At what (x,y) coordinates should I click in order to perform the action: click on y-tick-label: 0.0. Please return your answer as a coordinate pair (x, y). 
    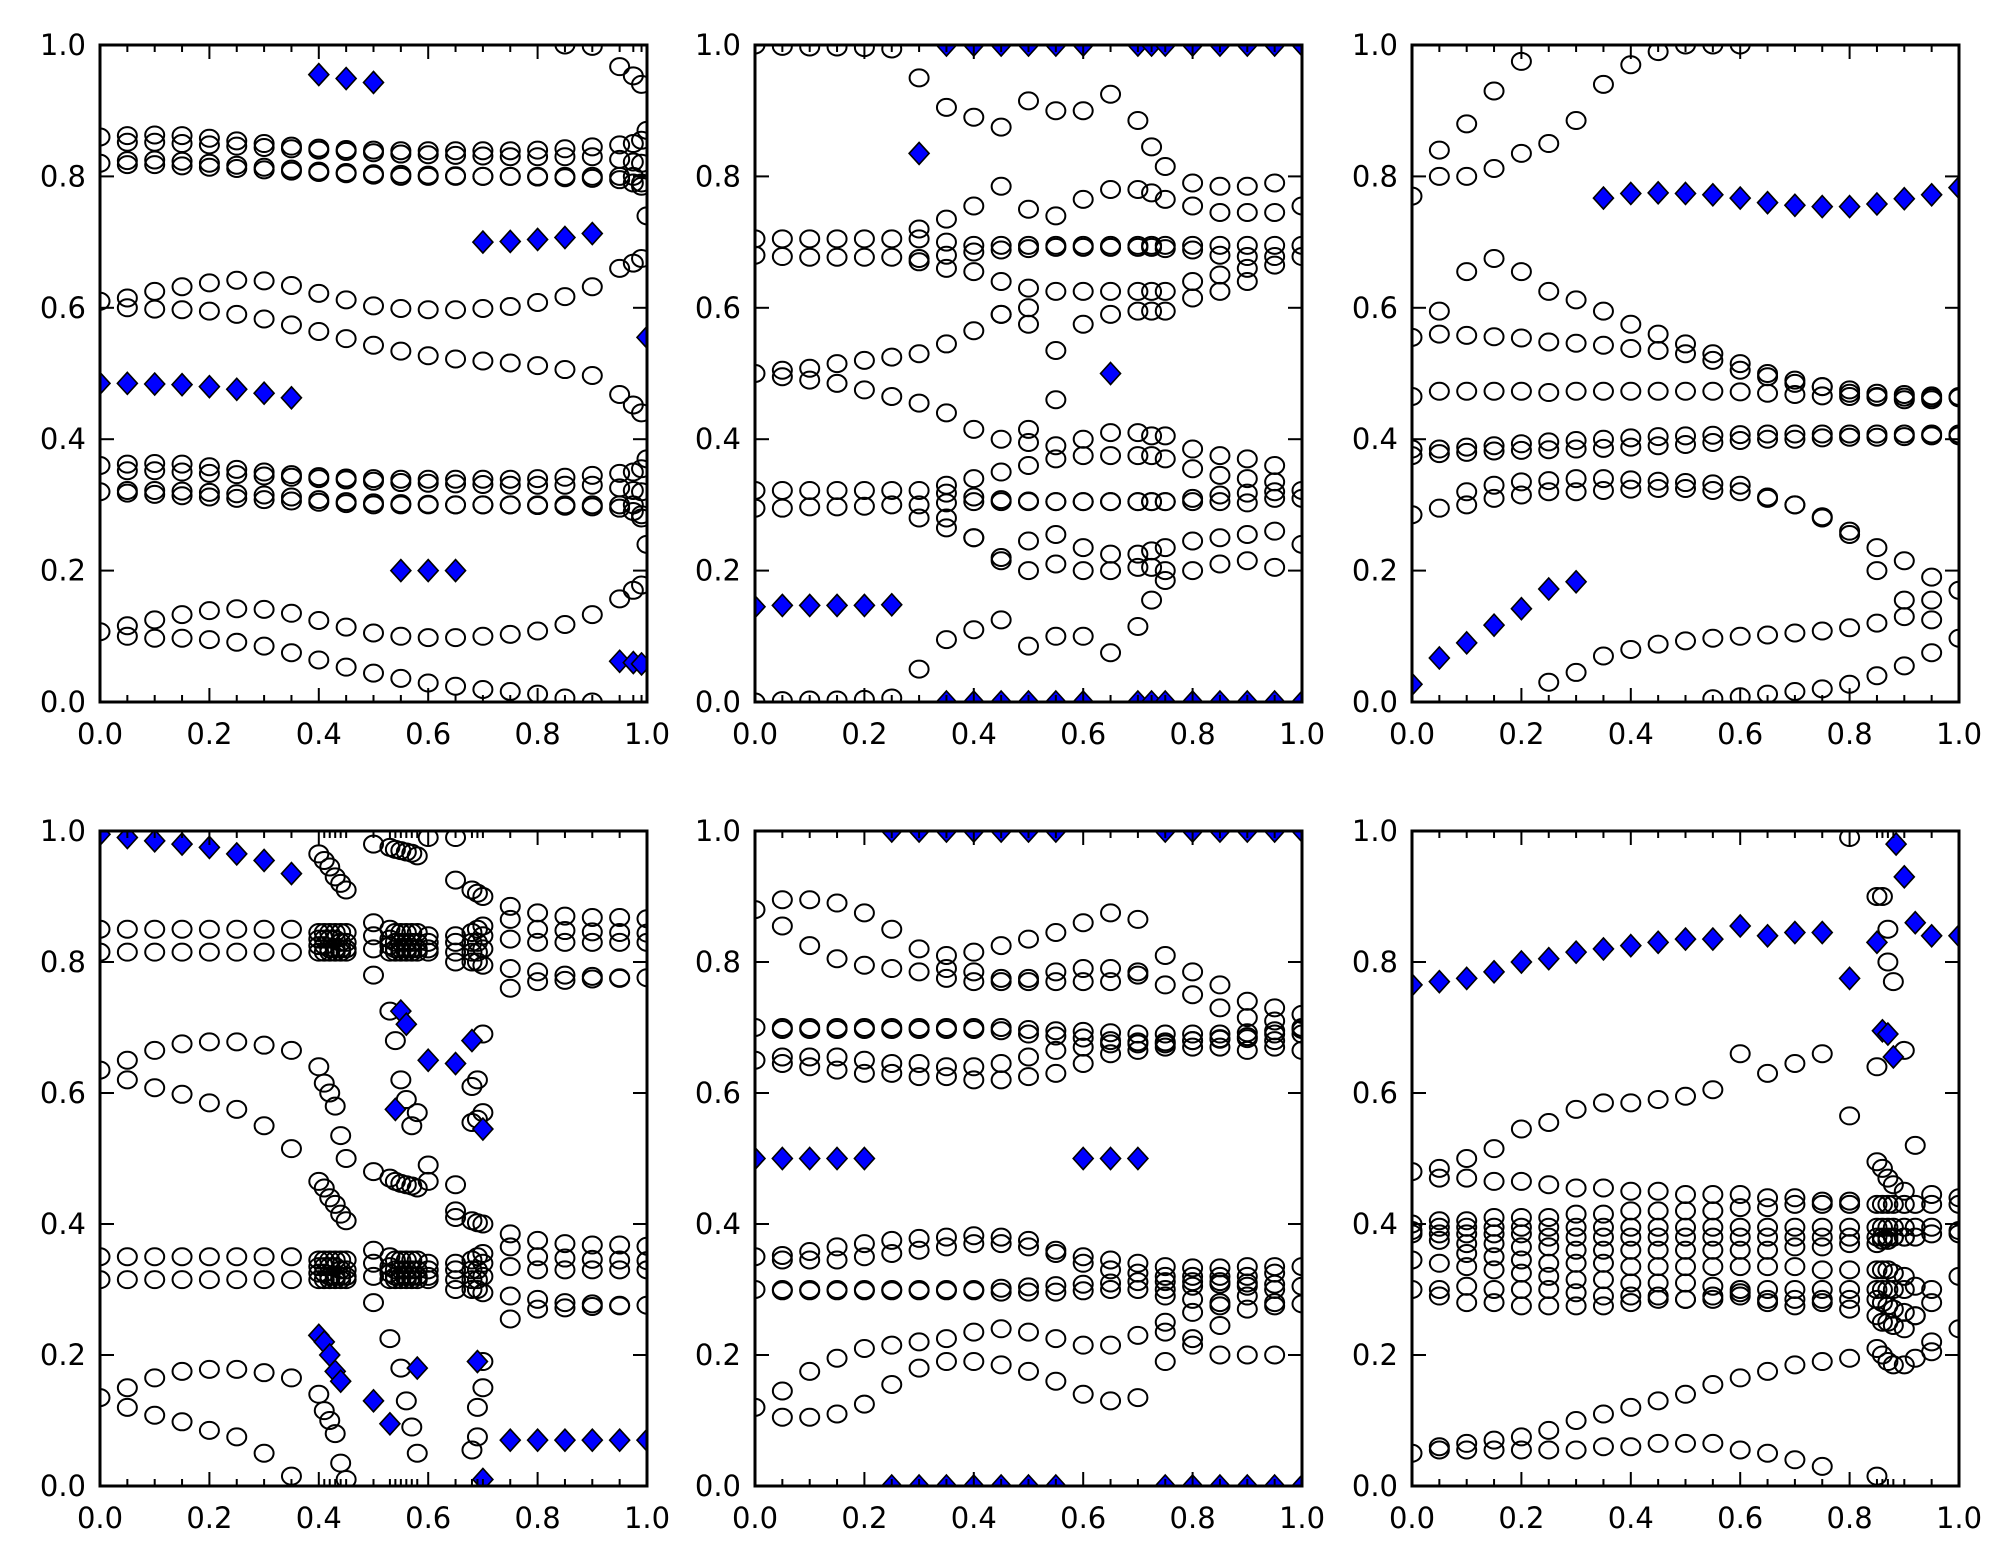
    Looking at the image, I should click on (1375, 1486).